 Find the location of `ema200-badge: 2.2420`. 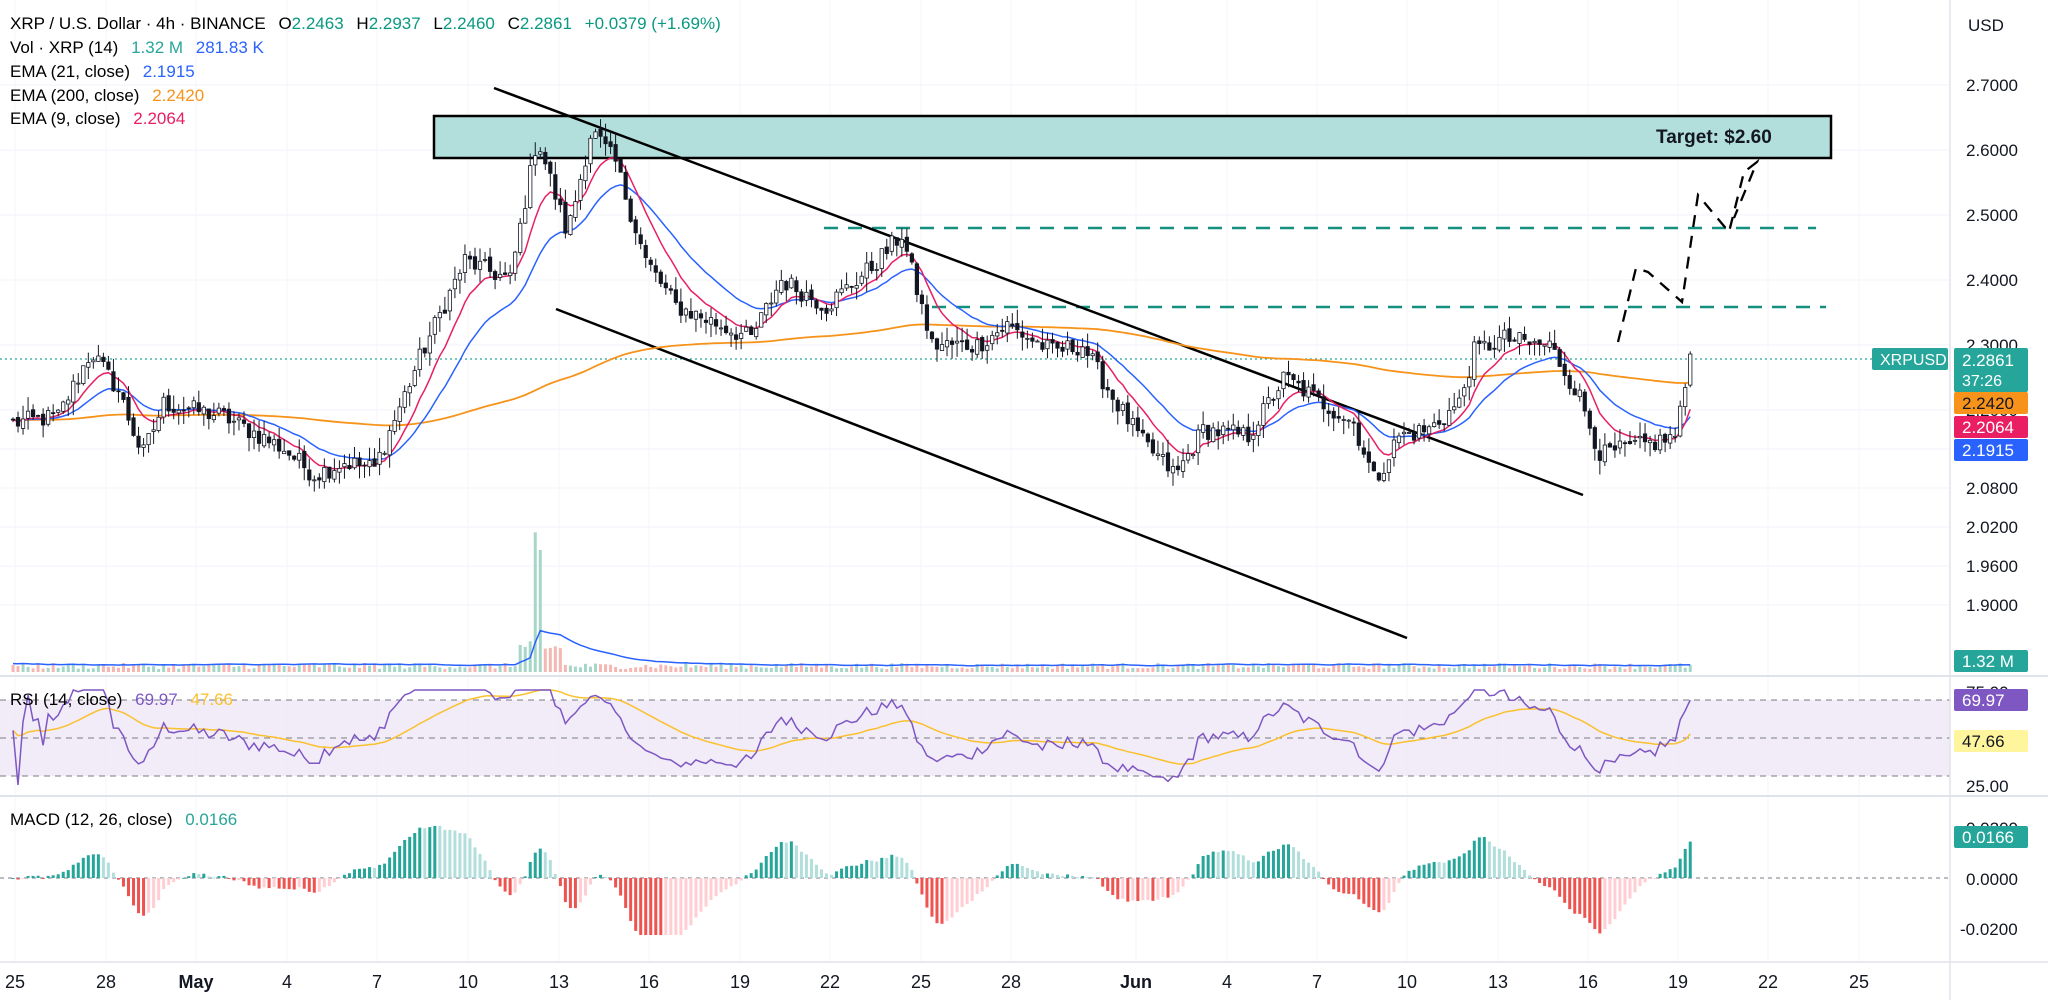

ema200-badge: 2.2420 is located at coordinates (1991, 403).